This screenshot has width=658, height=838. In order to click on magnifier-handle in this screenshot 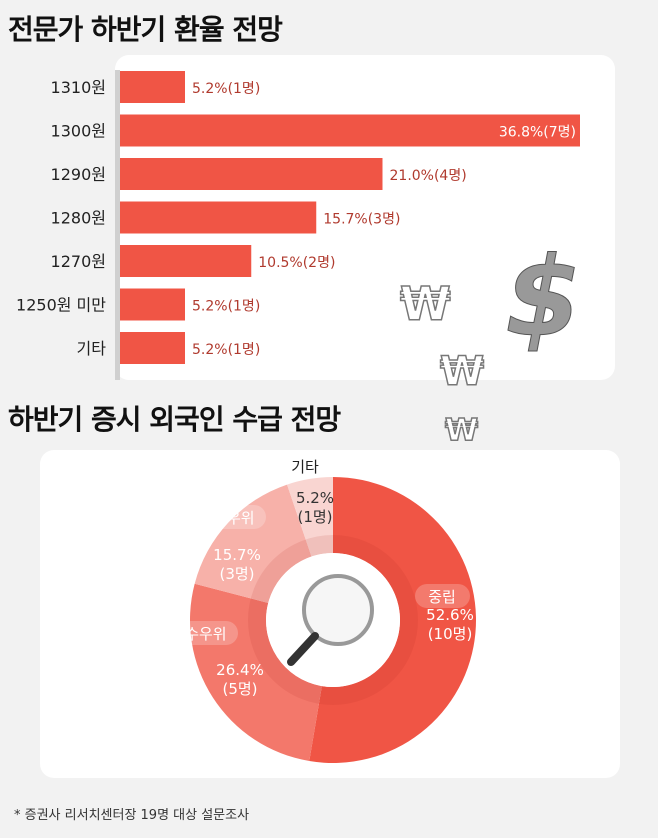, I will do `click(303, 649)`.